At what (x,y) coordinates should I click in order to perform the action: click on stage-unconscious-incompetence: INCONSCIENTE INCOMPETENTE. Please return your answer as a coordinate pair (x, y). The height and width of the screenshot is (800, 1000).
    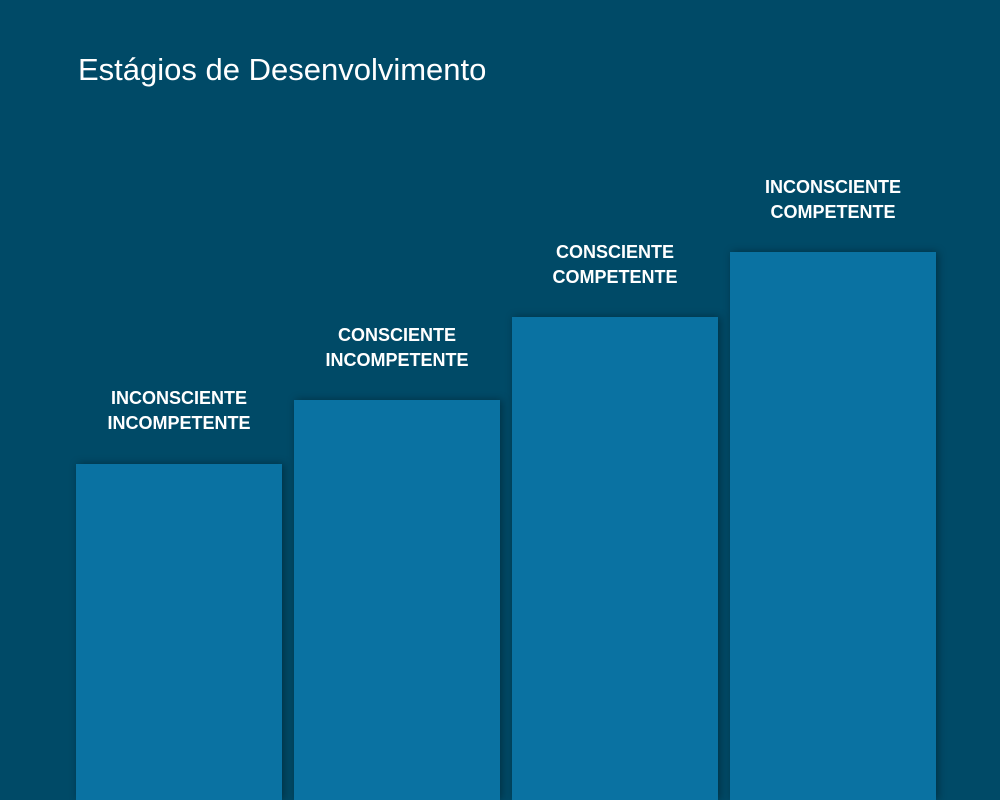
    Looking at the image, I should click on (179, 593).